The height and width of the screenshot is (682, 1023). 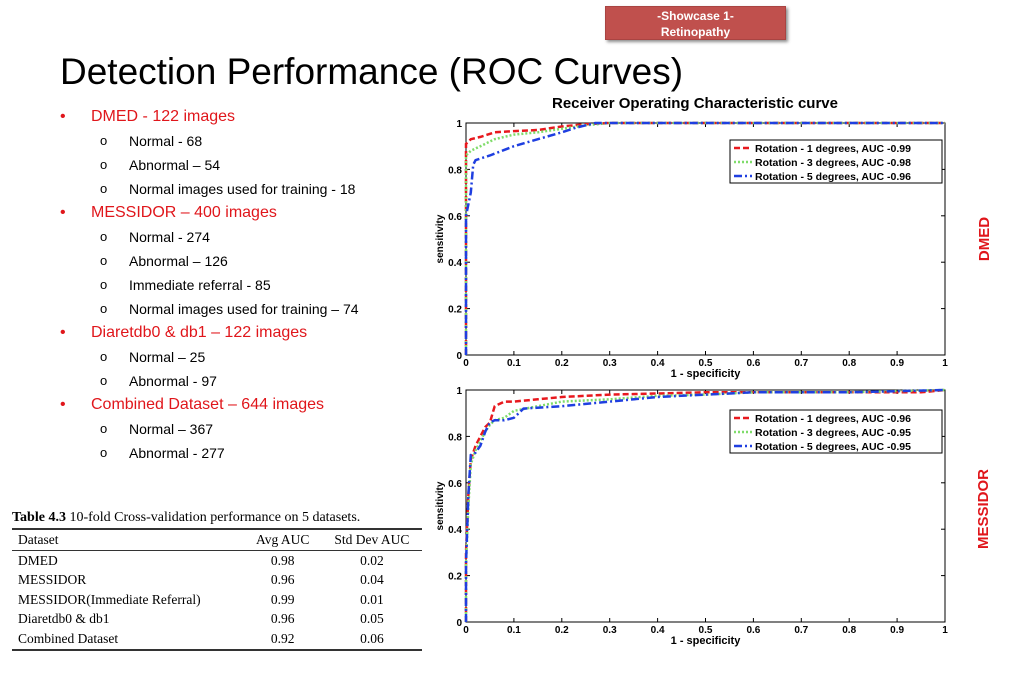 What do you see at coordinates (984, 239) in the screenshot?
I see `side-label-dmed: DMED` at bounding box center [984, 239].